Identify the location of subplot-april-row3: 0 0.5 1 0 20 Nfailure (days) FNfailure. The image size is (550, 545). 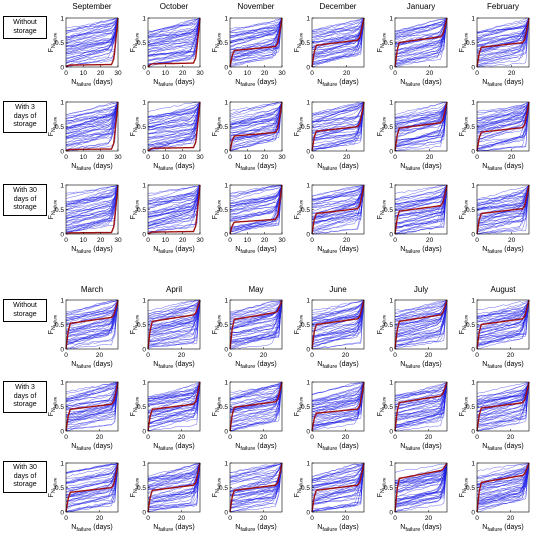
(165, 497).